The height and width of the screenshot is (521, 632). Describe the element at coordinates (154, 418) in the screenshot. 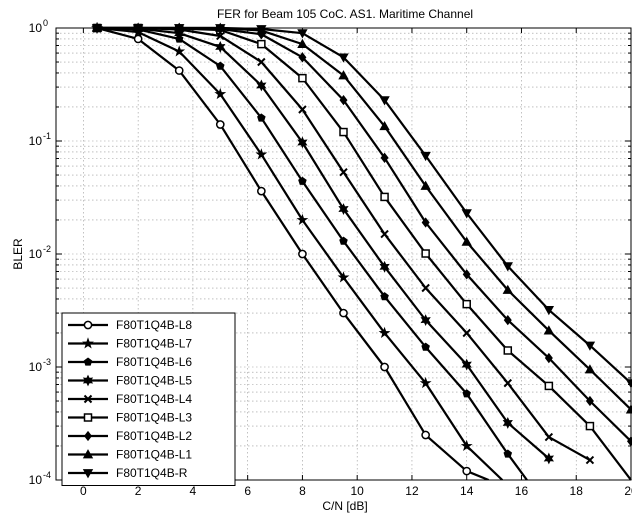

I see `legend-label: F80T1Q4B-L3` at that location.